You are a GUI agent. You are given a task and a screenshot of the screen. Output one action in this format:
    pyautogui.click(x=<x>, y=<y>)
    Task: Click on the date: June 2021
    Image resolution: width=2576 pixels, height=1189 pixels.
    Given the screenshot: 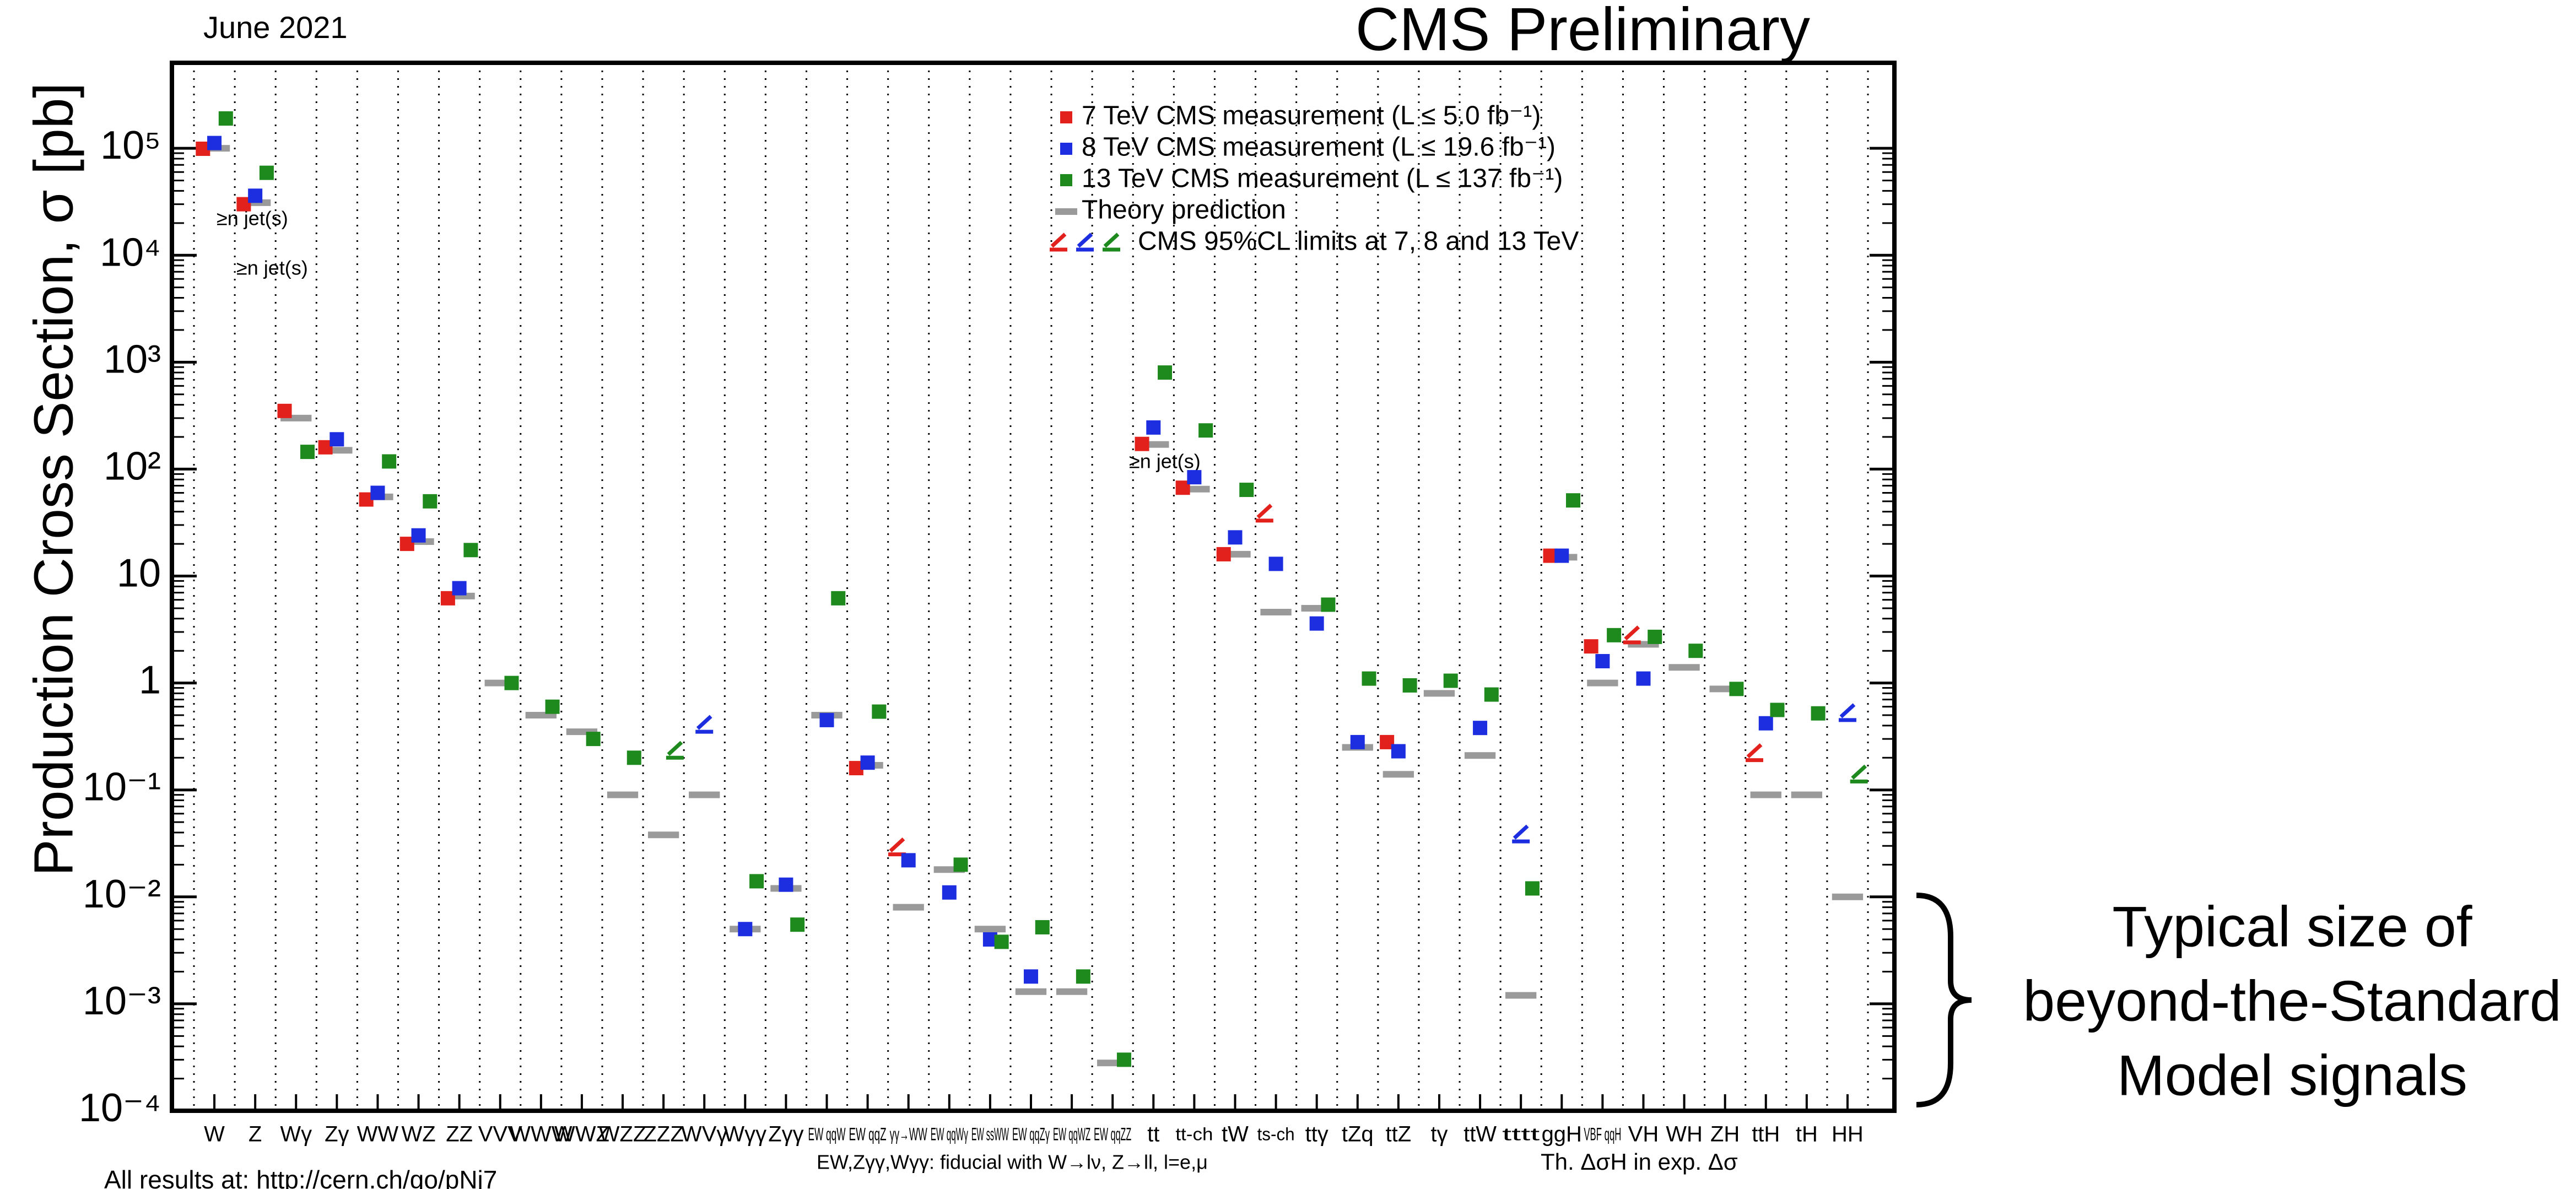 What is the action you would take?
    pyautogui.click(x=275, y=27)
    